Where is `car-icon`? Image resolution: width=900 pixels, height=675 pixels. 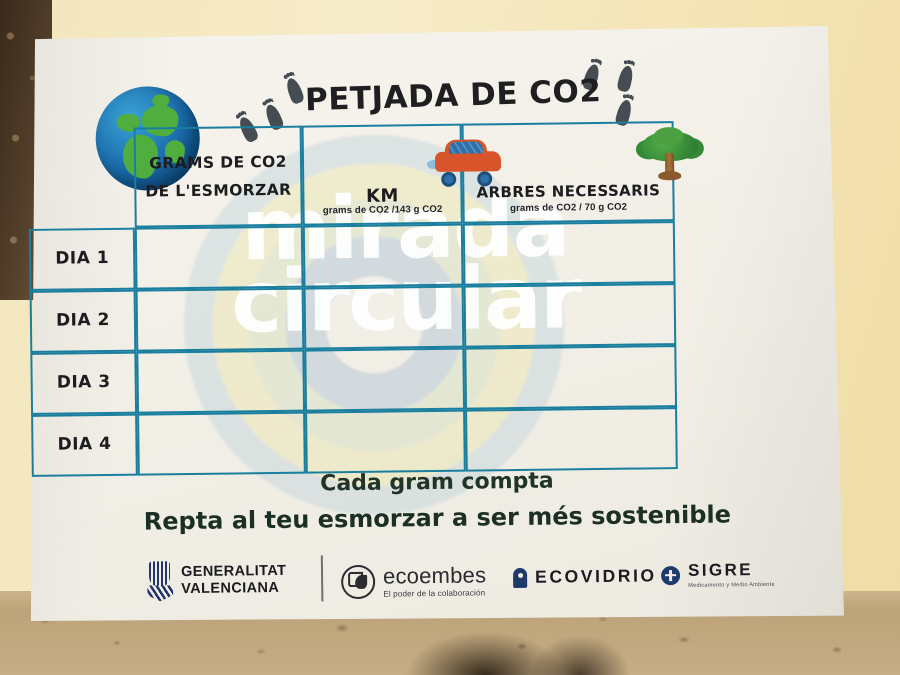
car-icon is located at coordinates (467, 162).